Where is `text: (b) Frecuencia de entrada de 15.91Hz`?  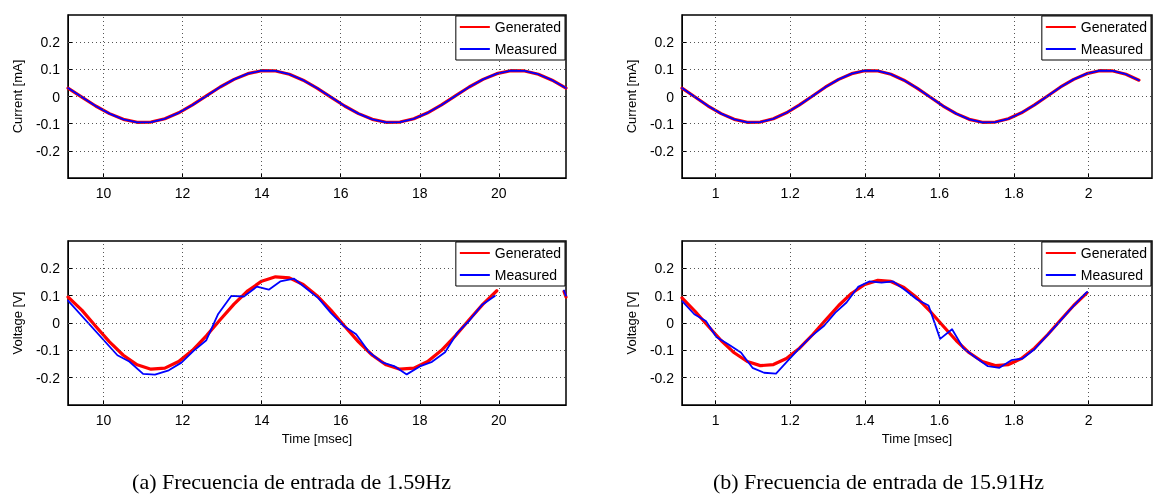
text: (b) Frecuencia de entrada de 15.91Hz is located at coordinates (878, 481).